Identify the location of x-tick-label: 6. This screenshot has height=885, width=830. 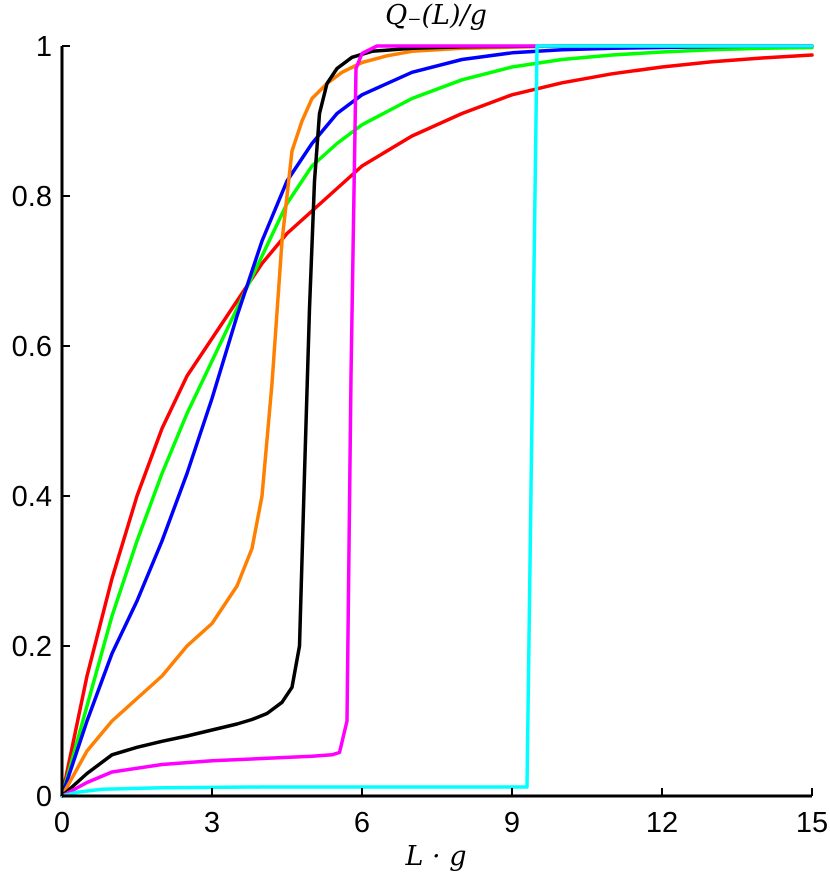
(362, 823).